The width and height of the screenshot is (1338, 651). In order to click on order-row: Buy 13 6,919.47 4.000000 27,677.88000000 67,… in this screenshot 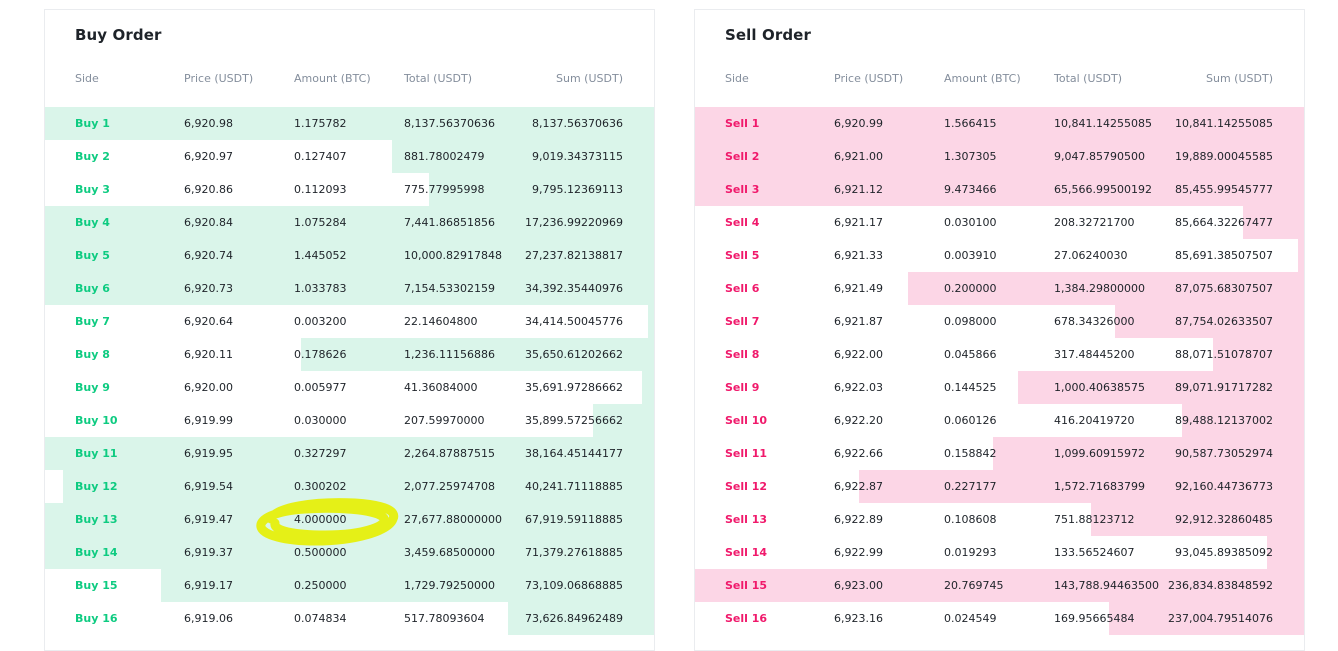, I will do `click(349, 519)`.